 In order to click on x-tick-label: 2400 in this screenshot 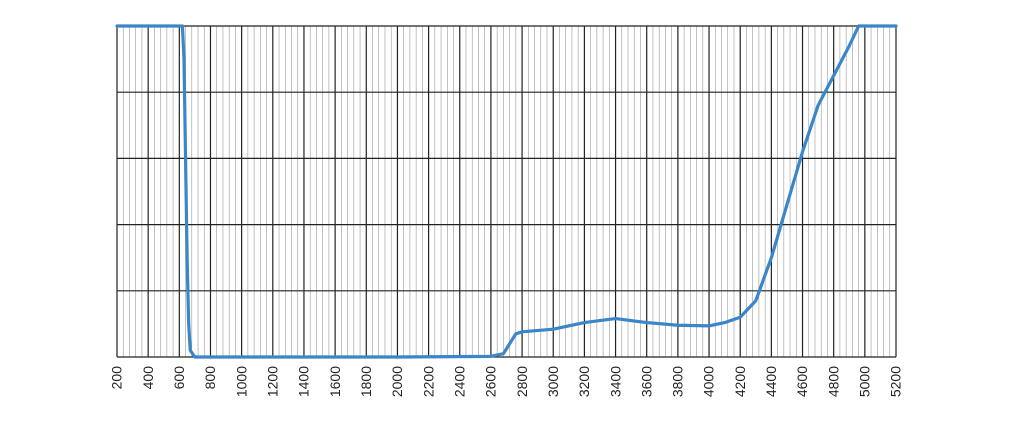, I will do `click(459, 381)`.